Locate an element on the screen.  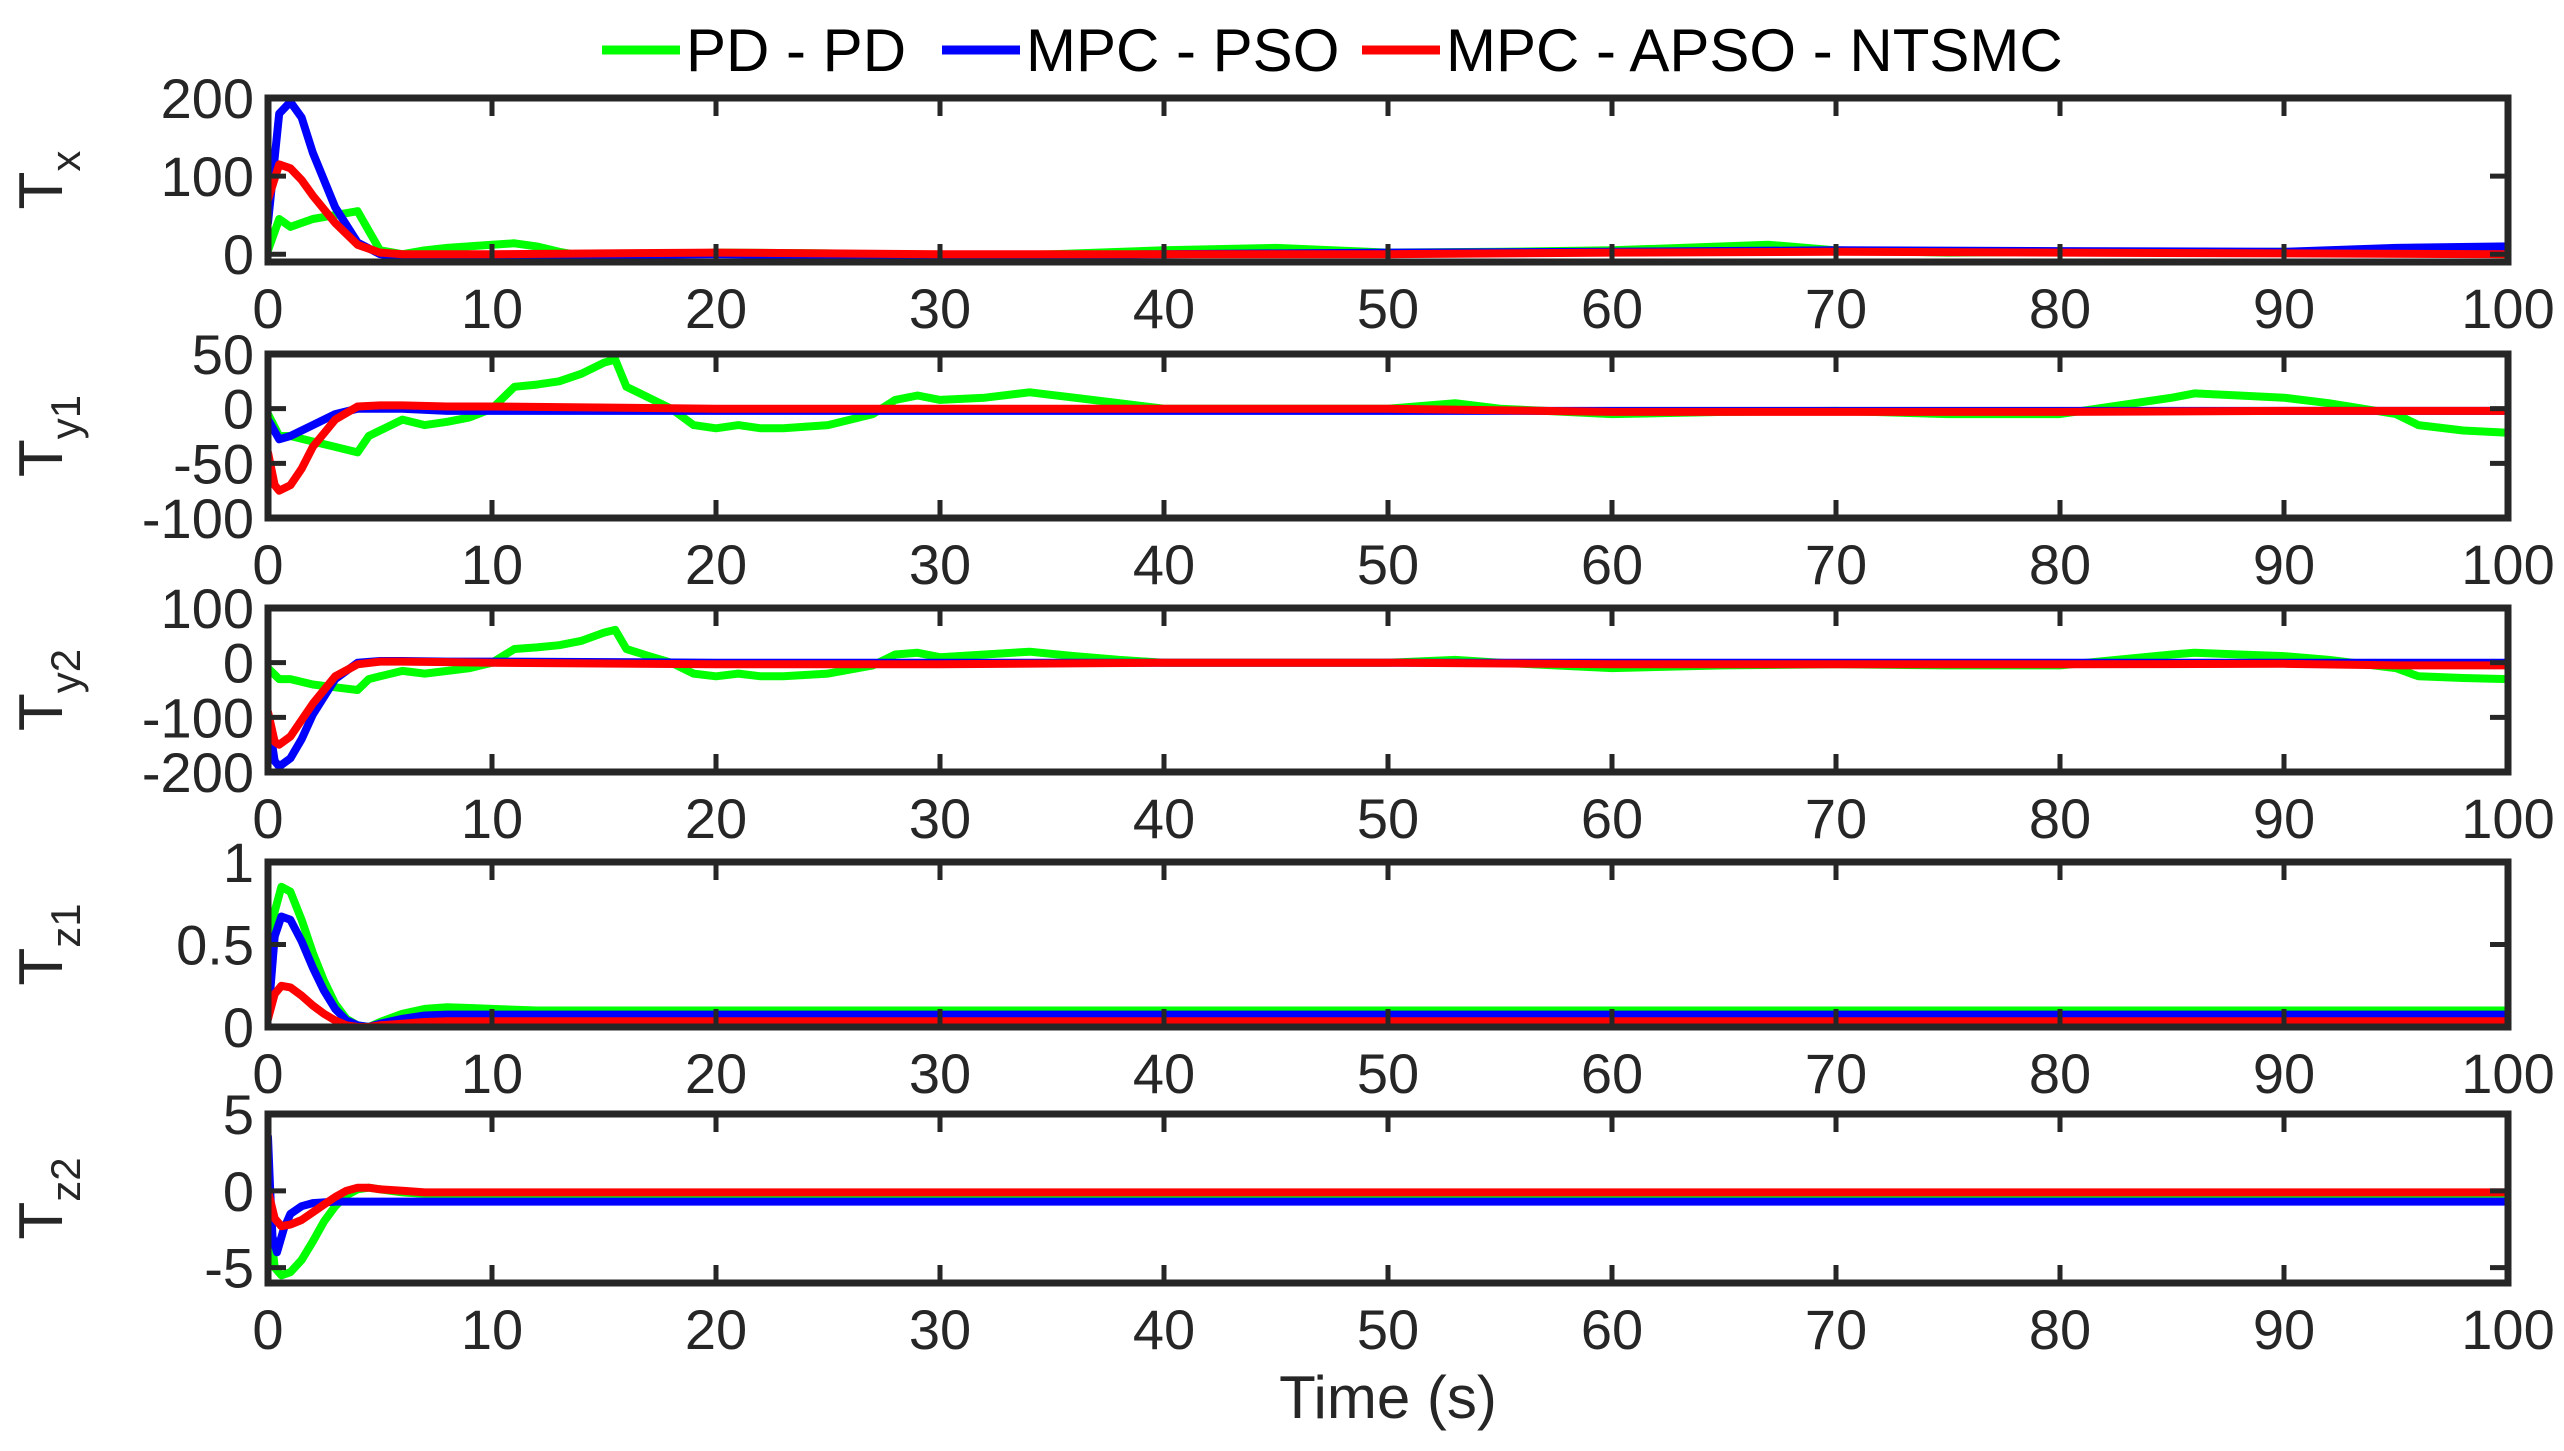
legend-label: MPC - APSO - NTSMC is located at coordinates (1754, 50).